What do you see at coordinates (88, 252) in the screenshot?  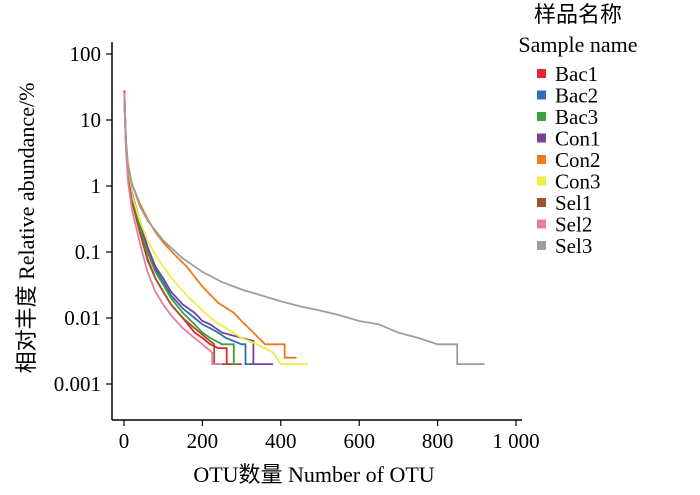 I see `y-tick-label: 0.1` at bounding box center [88, 252].